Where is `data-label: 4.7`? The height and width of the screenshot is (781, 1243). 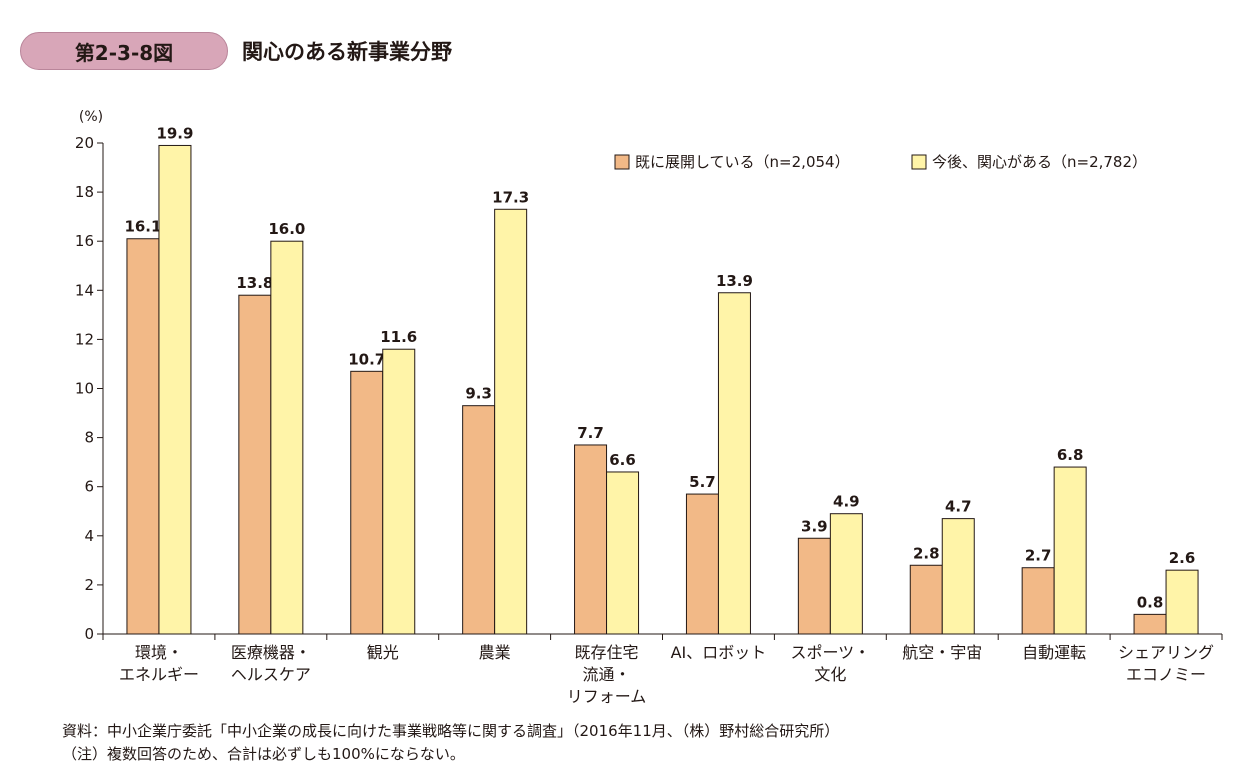
data-label: 4.7 is located at coordinates (958, 507).